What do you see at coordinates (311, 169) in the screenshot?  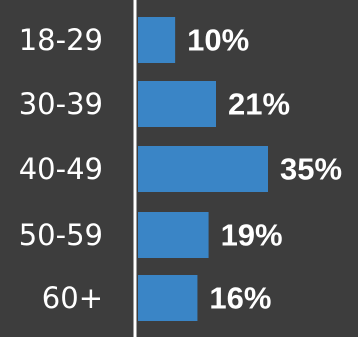 I see `value-label: 35%` at bounding box center [311, 169].